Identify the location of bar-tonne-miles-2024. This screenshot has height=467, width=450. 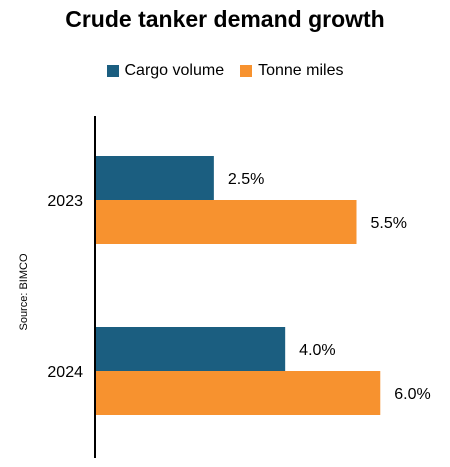
(238, 393).